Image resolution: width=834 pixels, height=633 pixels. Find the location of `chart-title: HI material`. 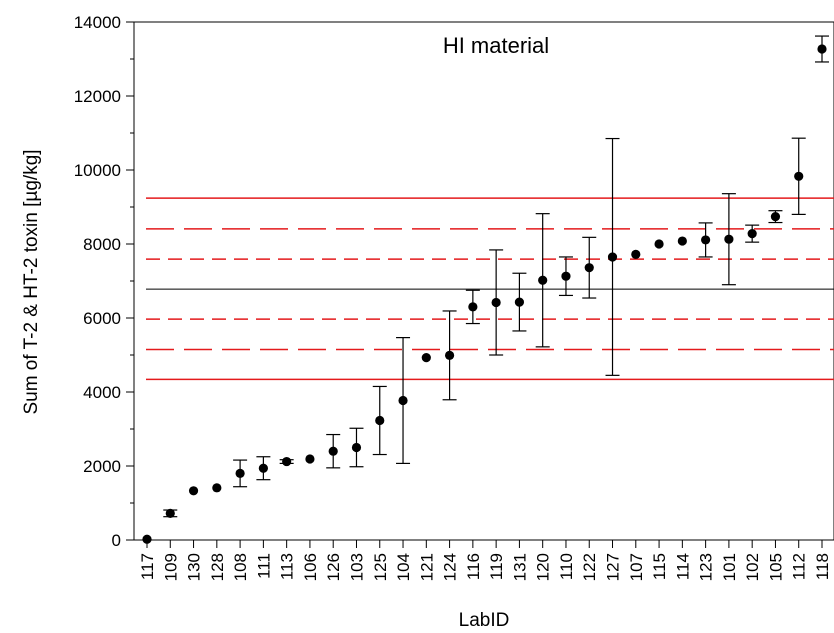

chart-title: HI material is located at coordinates (496, 45).